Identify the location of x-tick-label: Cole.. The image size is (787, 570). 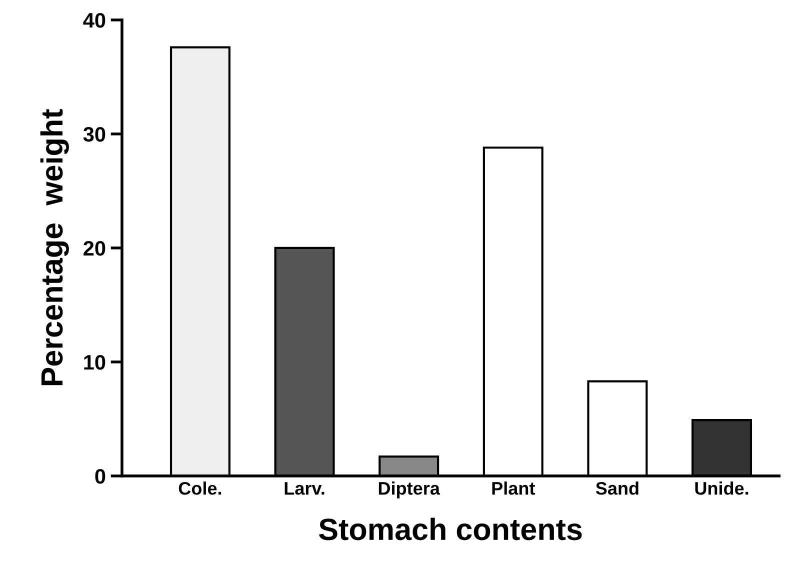
(200, 488).